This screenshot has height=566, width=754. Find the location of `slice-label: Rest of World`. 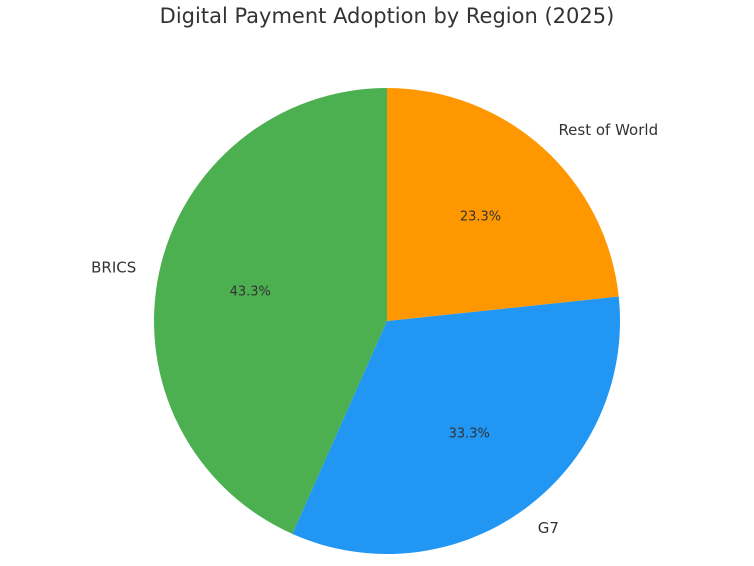

slice-label: Rest of World is located at coordinates (608, 130).